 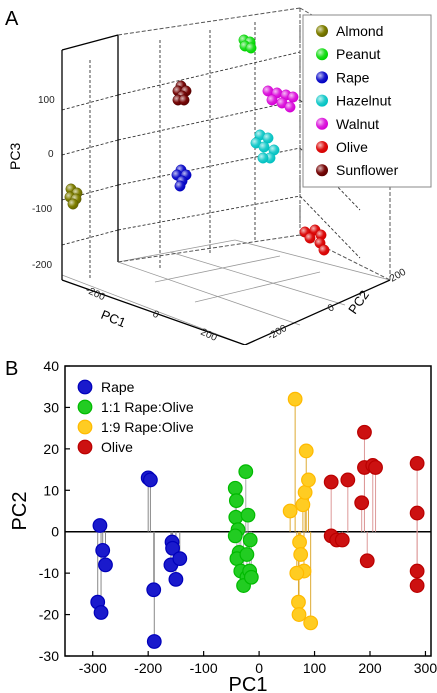 I want to click on y-ticks: 200 0 -200, so click(x=337, y=305).